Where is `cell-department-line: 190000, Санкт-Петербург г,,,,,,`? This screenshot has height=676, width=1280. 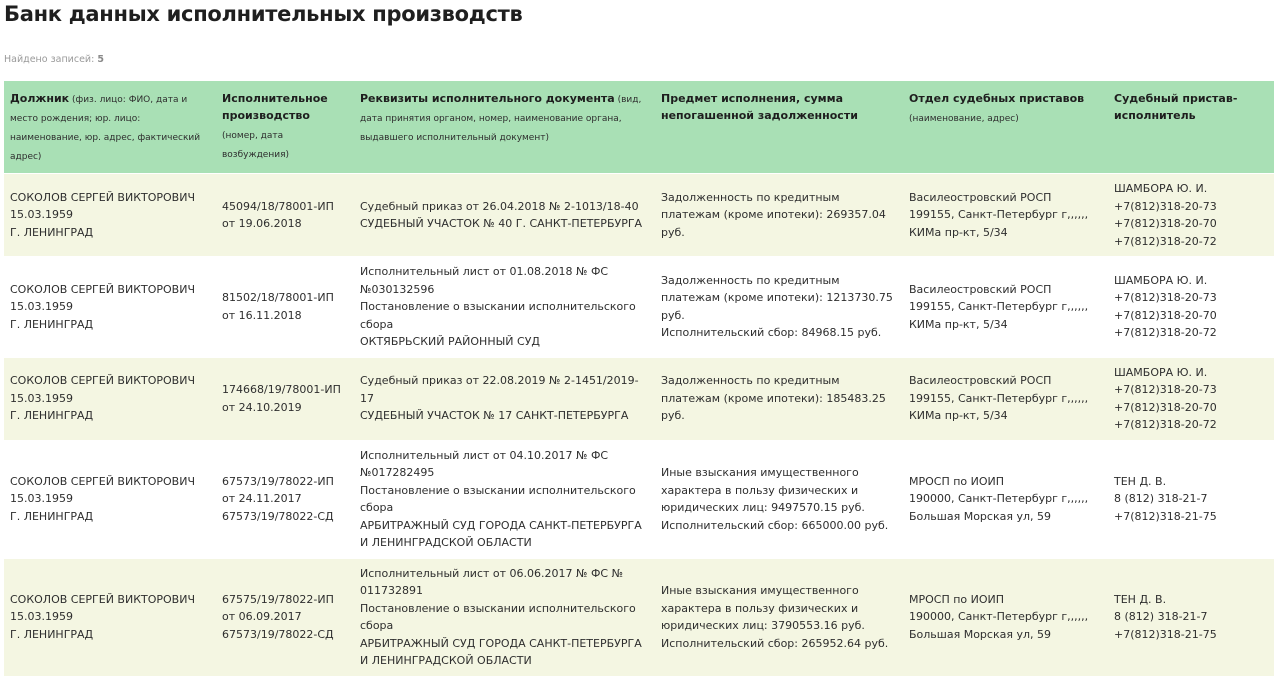
cell-department-line: 190000, Санкт-Петербург г,,,,,, is located at coordinates (999, 499).